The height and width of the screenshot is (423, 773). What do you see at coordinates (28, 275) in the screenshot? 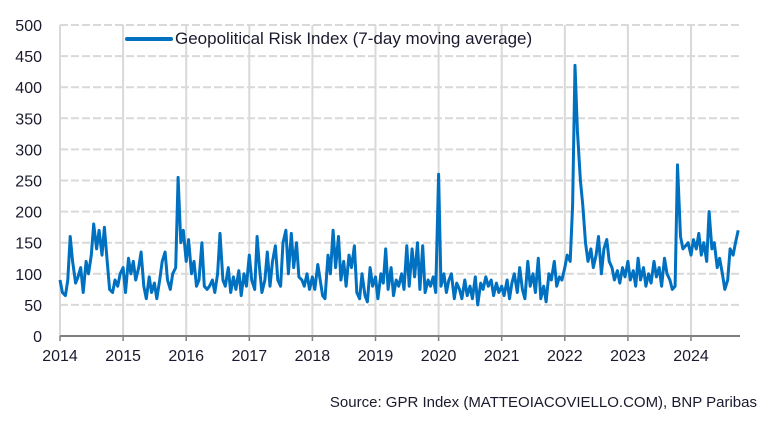
I see `y-tick-label: 100` at bounding box center [28, 275].